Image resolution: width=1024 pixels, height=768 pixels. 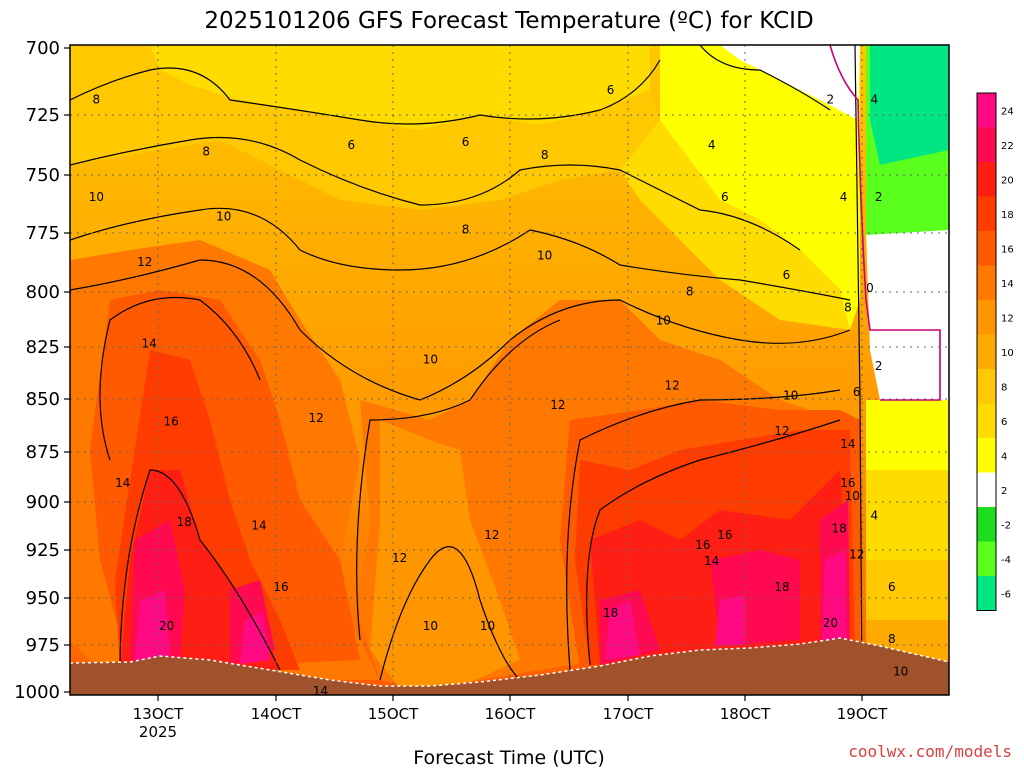 What do you see at coordinates (1004, 457) in the screenshot?
I see `colorbar-label: 4` at bounding box center [1004, 457].